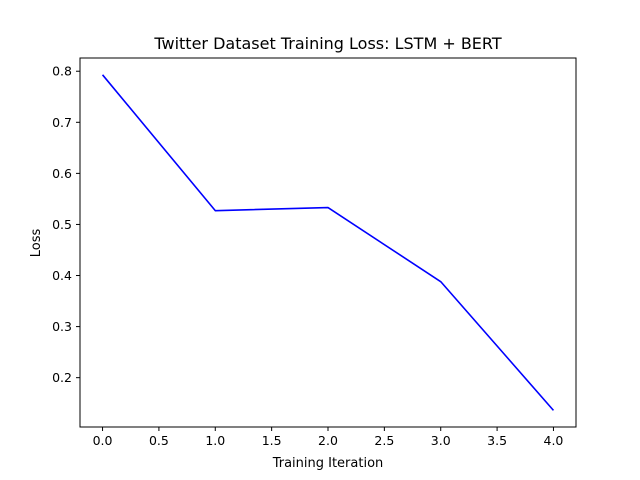  What do you see at coordinates (159, 440) in the screenshot?
I see `x-tick-label: 0.5` at bounding box center [159, 440].